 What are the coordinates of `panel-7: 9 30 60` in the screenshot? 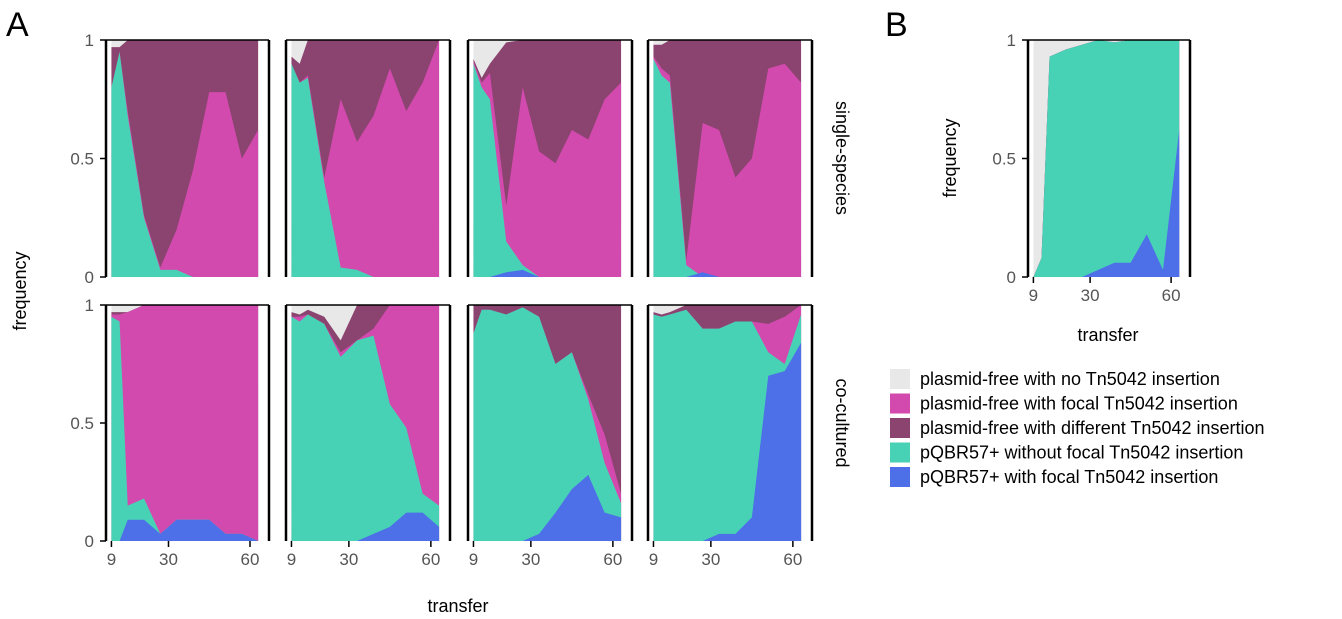 It's located at (550, 436).